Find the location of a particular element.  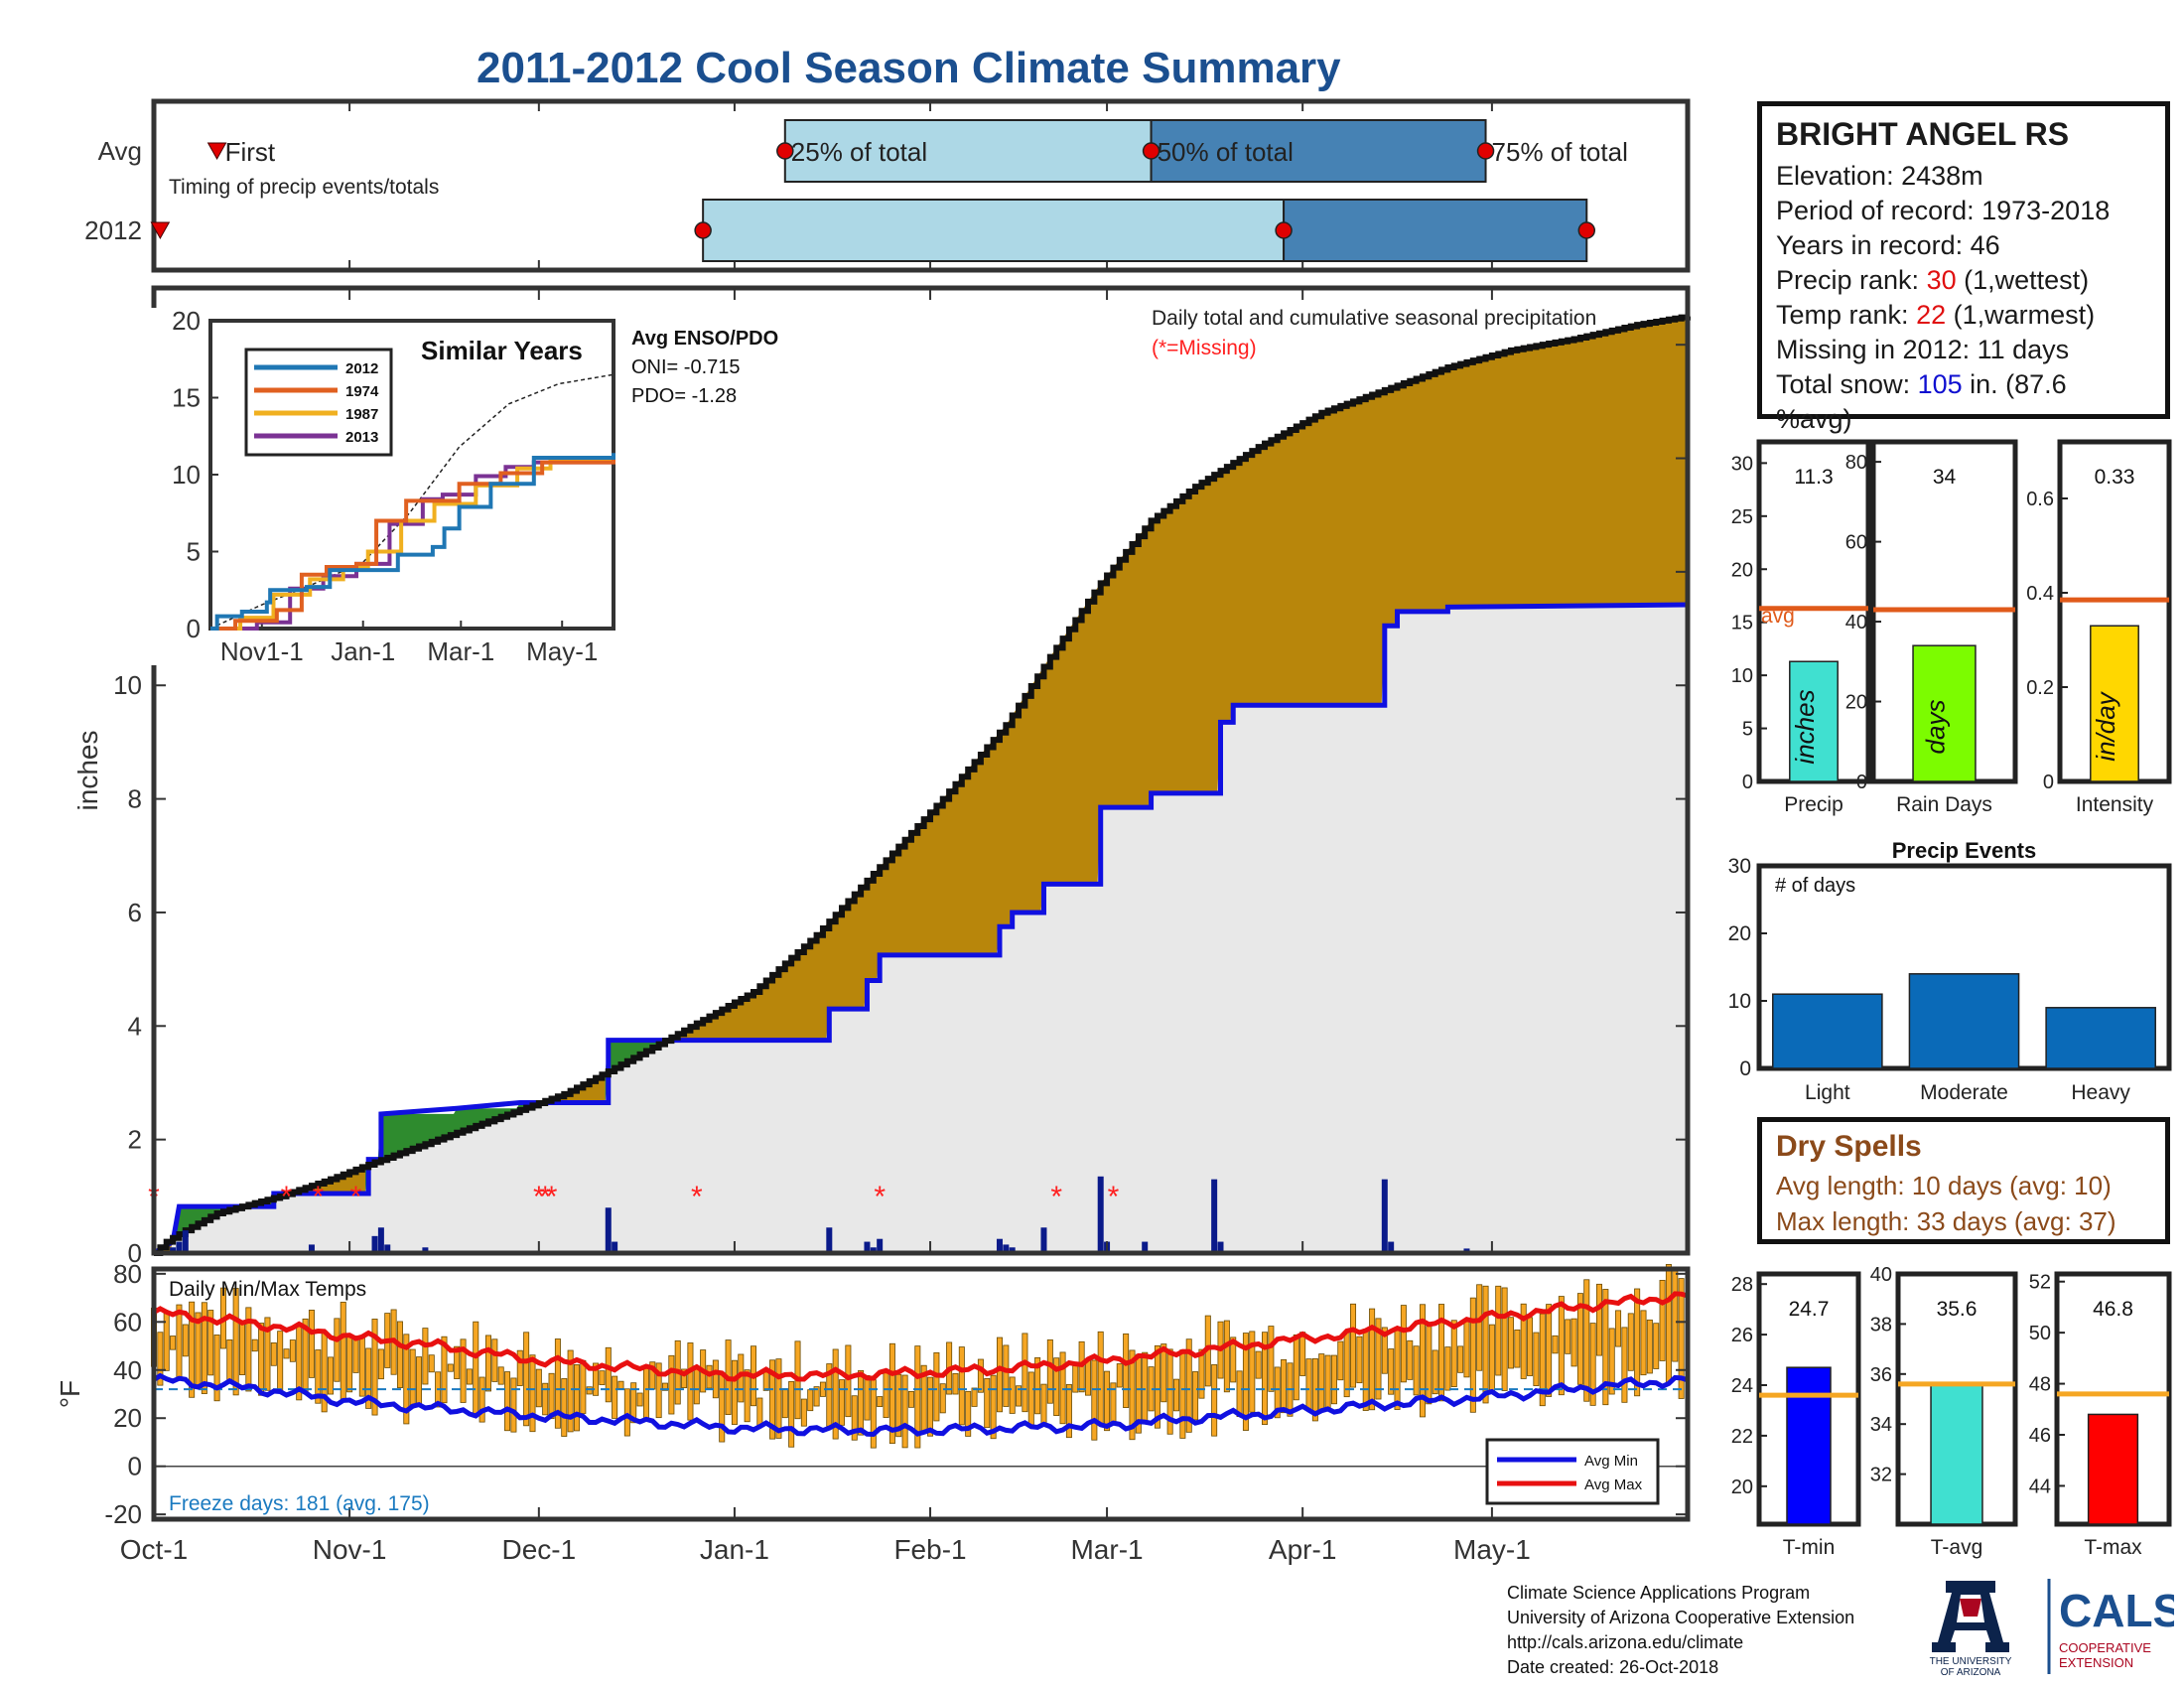

events-xtick-label: Heavy is located at coordinates (2100, 1092).